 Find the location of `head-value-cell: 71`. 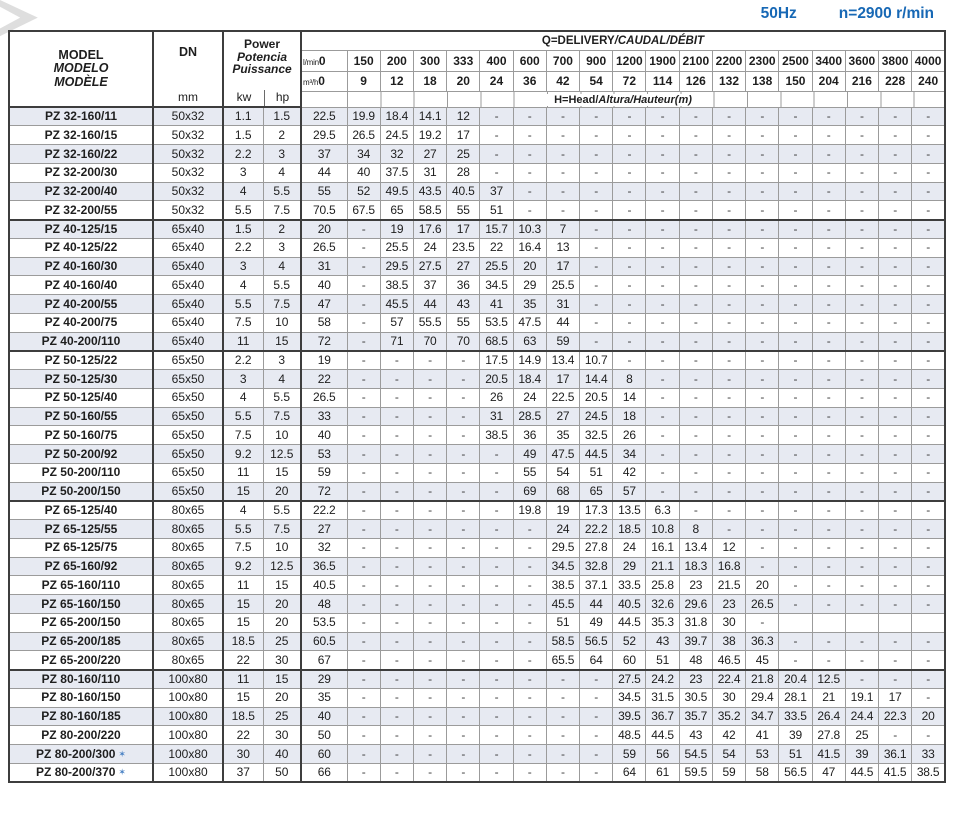

head-value-cell: 71 is located at coordinates (396, 341).